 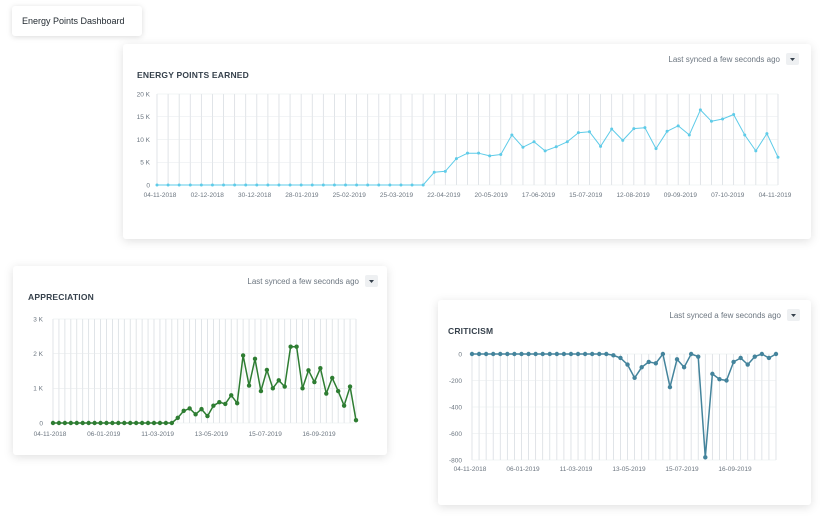 What do you see at coordinates (728, 195) in the screenshot?
I see `x-tick-label: 07-10-2019` at bounding box center [728, 195].